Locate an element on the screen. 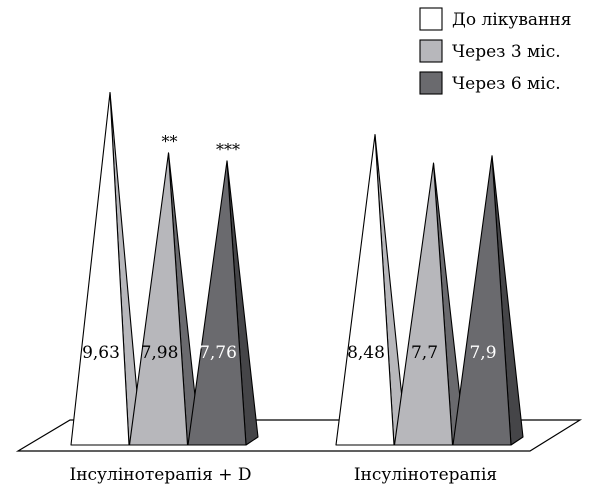 This screenshot has height=486, width=590. category-label: Інсулінотерапія is located at coordinates (425, 475).